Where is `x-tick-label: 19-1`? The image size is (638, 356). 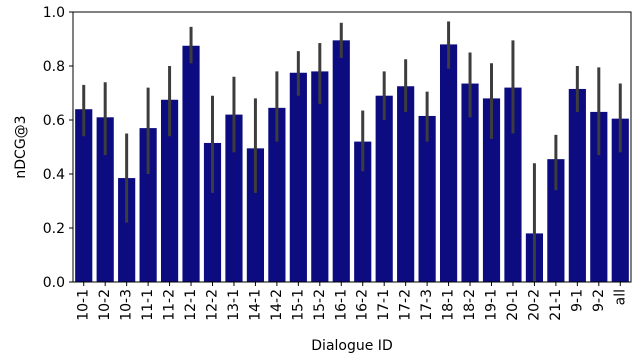 x-tick-label: 19-1 is located at coordinates (492, 305).